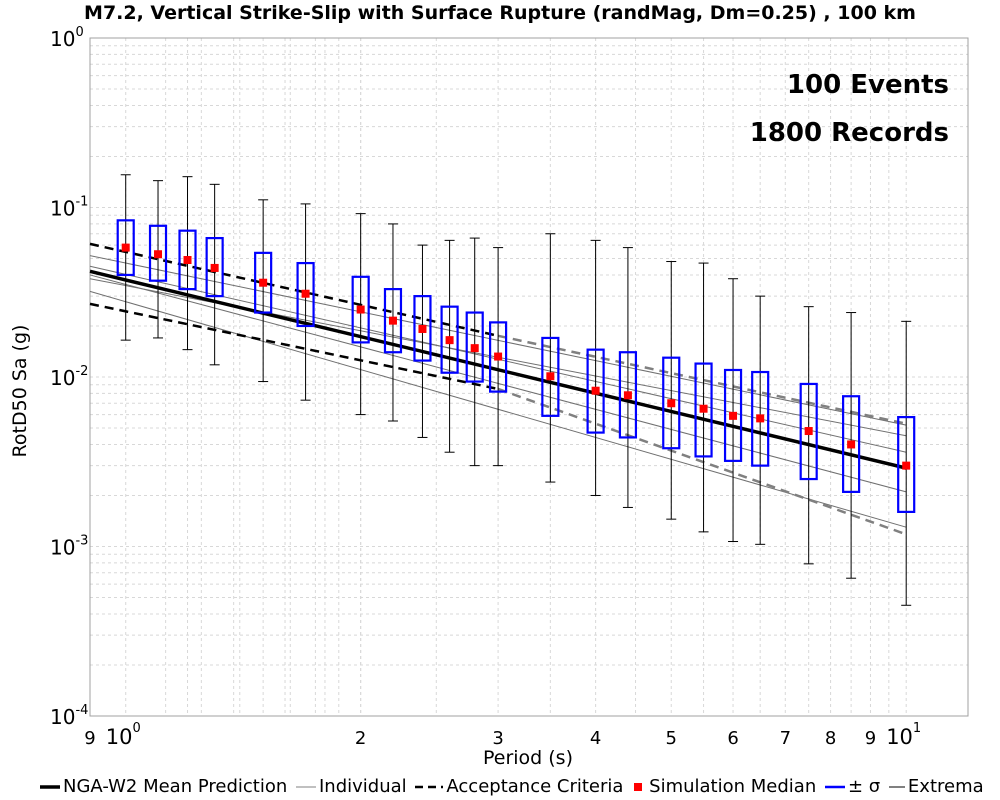 This screenshot has width=1000, height=800. What do you see at coordinates (867, 85) in the screenshot?
I see `events-annotation: 100 Events` at bounding box center [867, 85].